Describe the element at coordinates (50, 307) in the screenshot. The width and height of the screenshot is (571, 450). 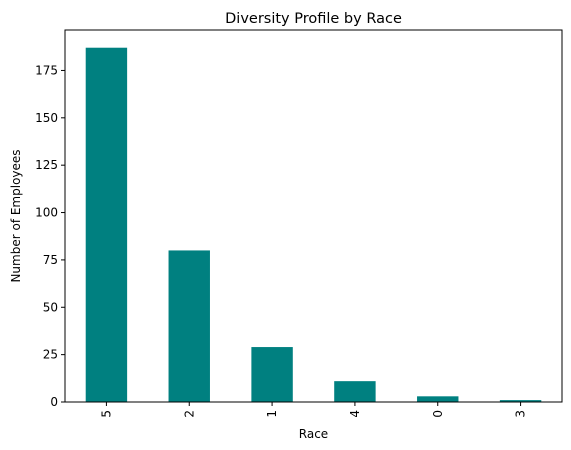
I see `y-tick-label: 50` at that location.